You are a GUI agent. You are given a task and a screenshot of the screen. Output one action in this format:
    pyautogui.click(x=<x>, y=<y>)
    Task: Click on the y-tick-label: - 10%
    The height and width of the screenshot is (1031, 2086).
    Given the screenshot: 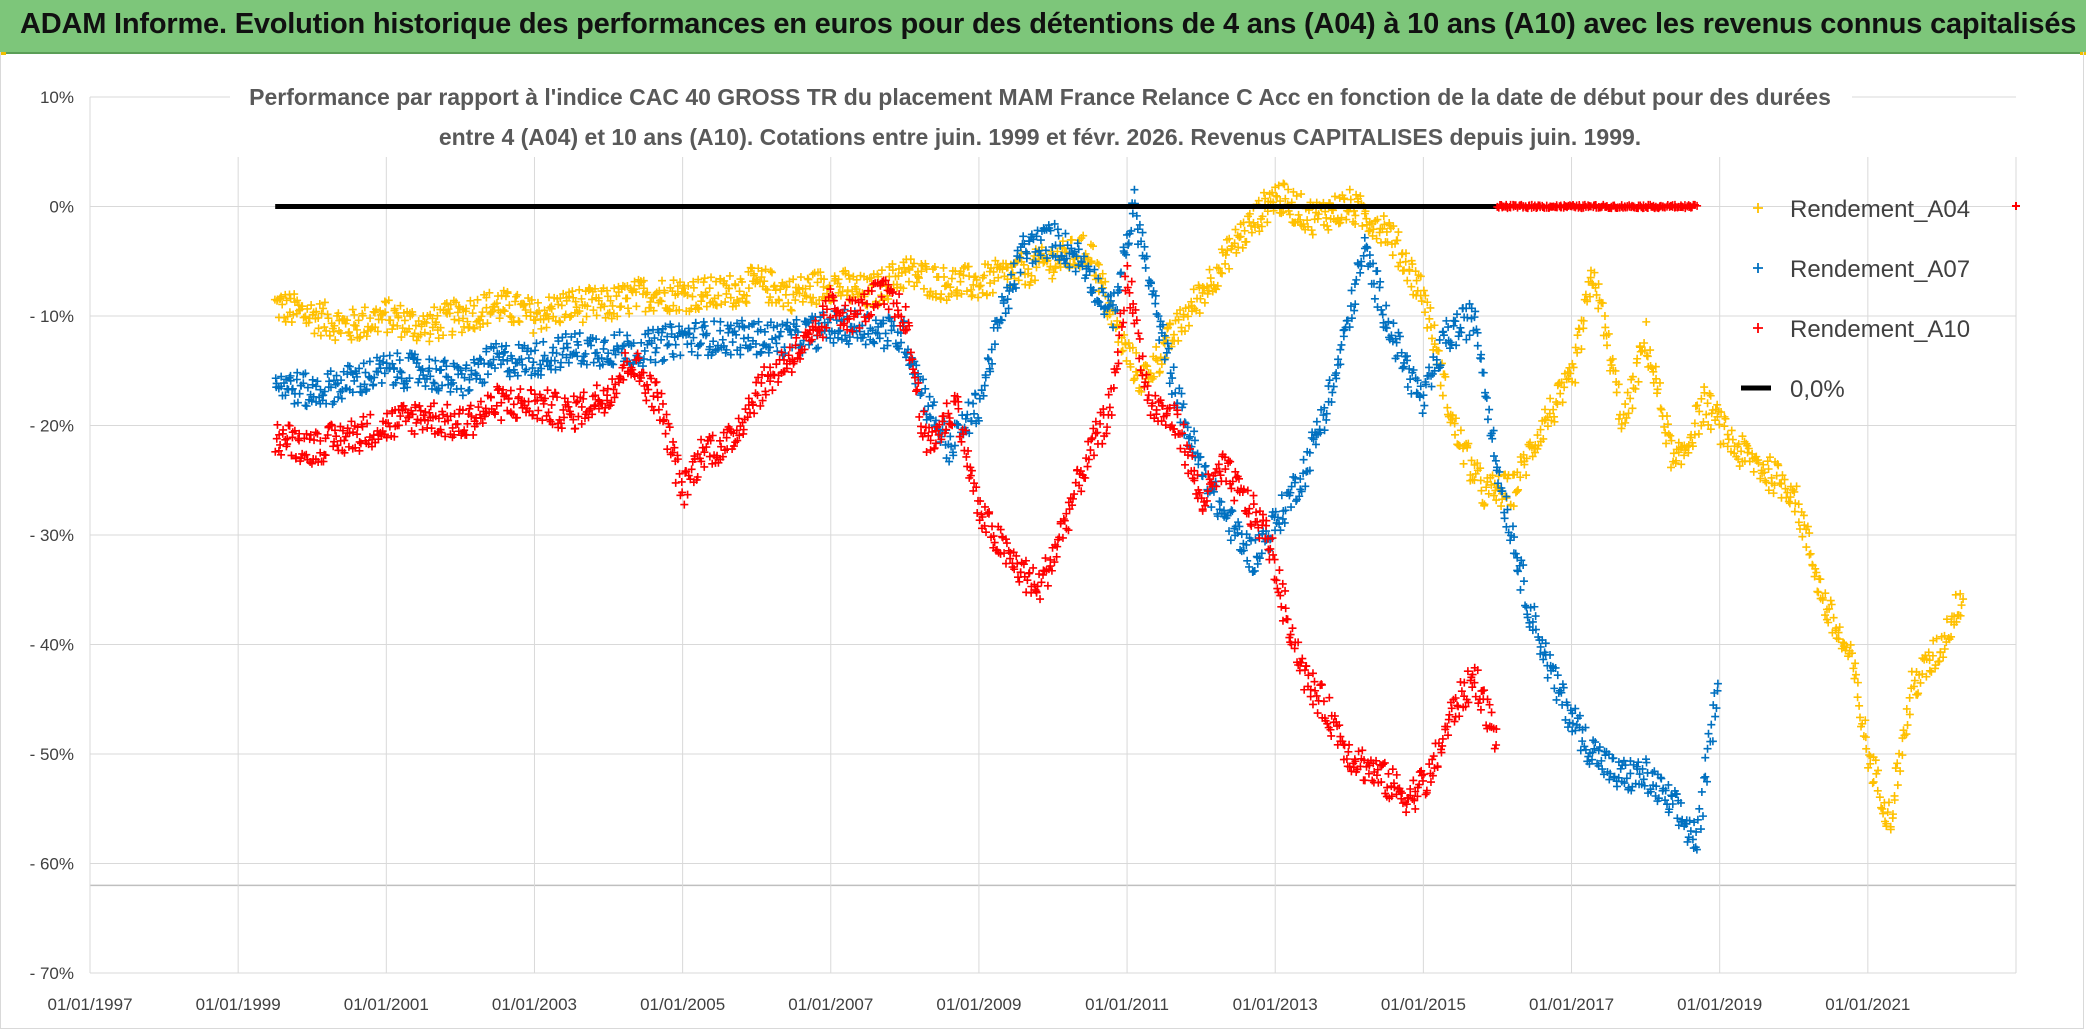 What is the action you would take?
    pyautogui.click(x=52, y=316)
    